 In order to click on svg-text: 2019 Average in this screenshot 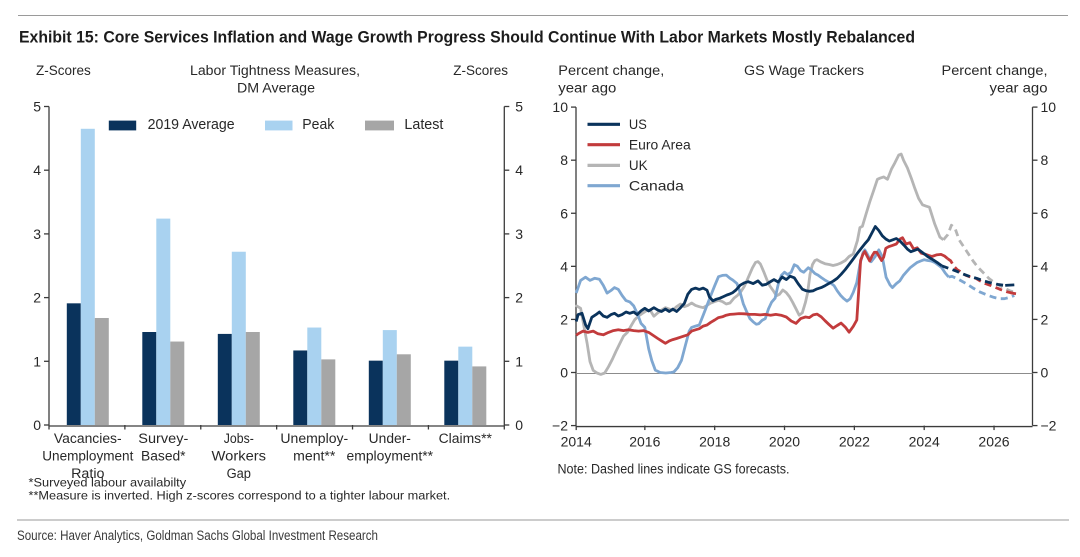, I will do `click(191, 125)`.